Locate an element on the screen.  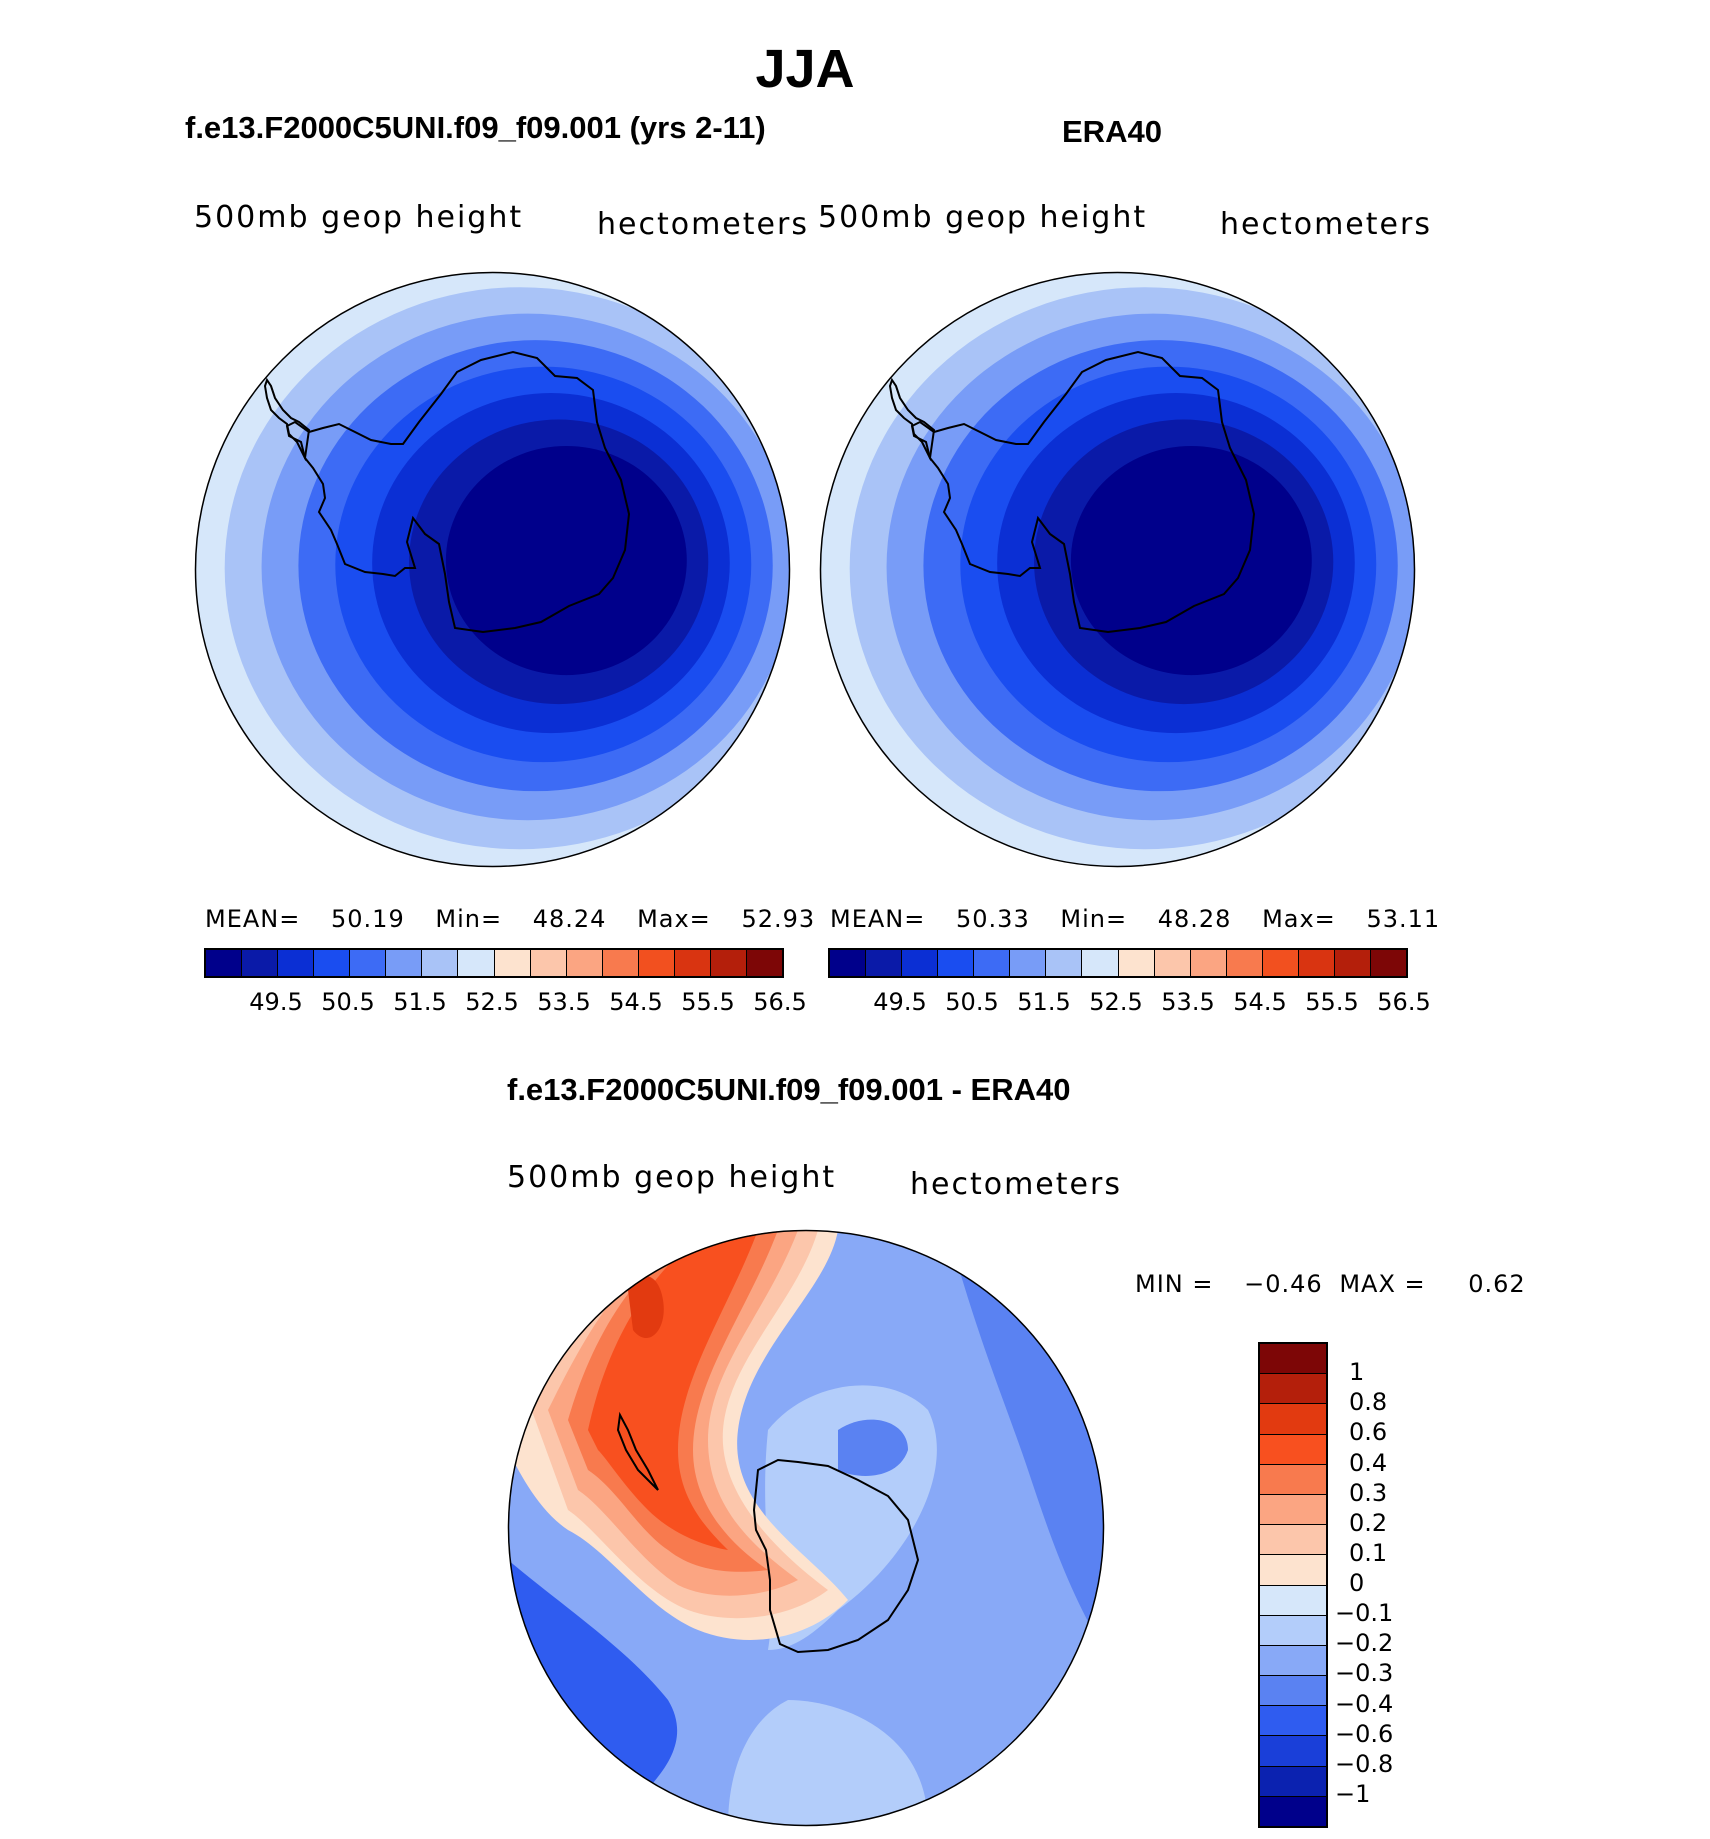
panel1-min-value: 48.24 is located at coordinates (569, 919).